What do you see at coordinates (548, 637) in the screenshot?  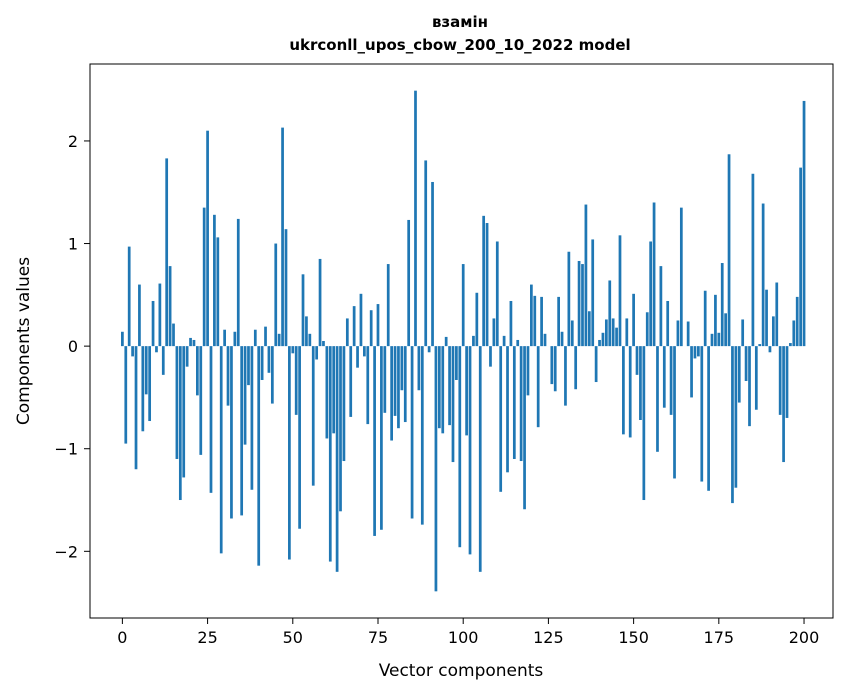 I see `x-tick-label: 125` at bounding box center [548, 637].